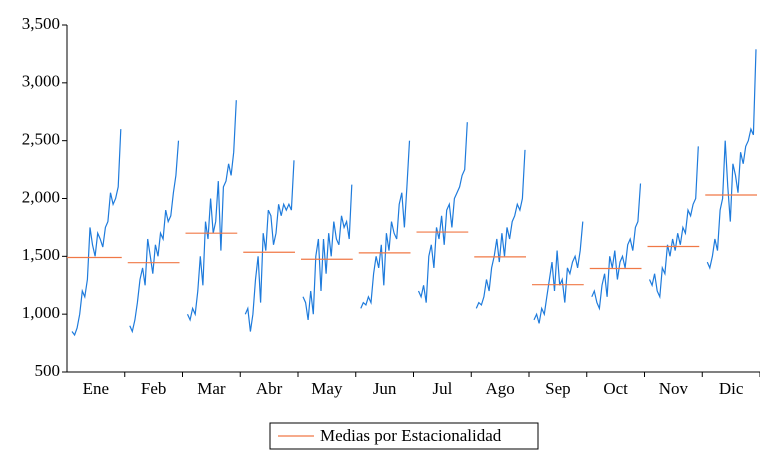  Describe the element at coordinates (731, 388) in the screenshot. I see `x-tick-label: Dic` at that location.